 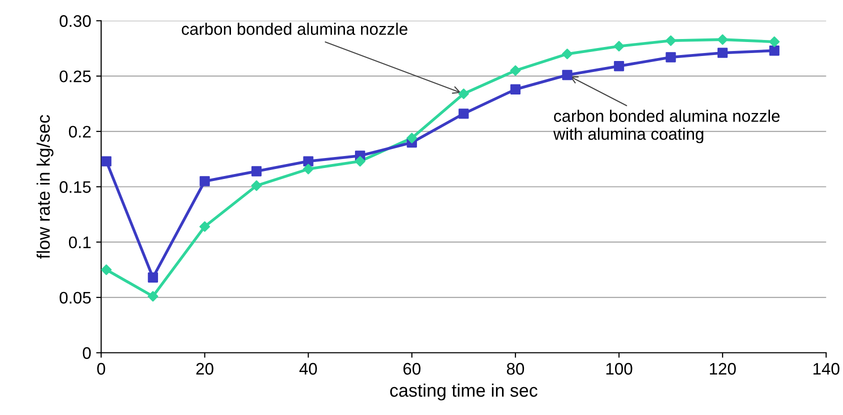 I want to click on y-tick-label: 0.25, so click(x=75, y=76).